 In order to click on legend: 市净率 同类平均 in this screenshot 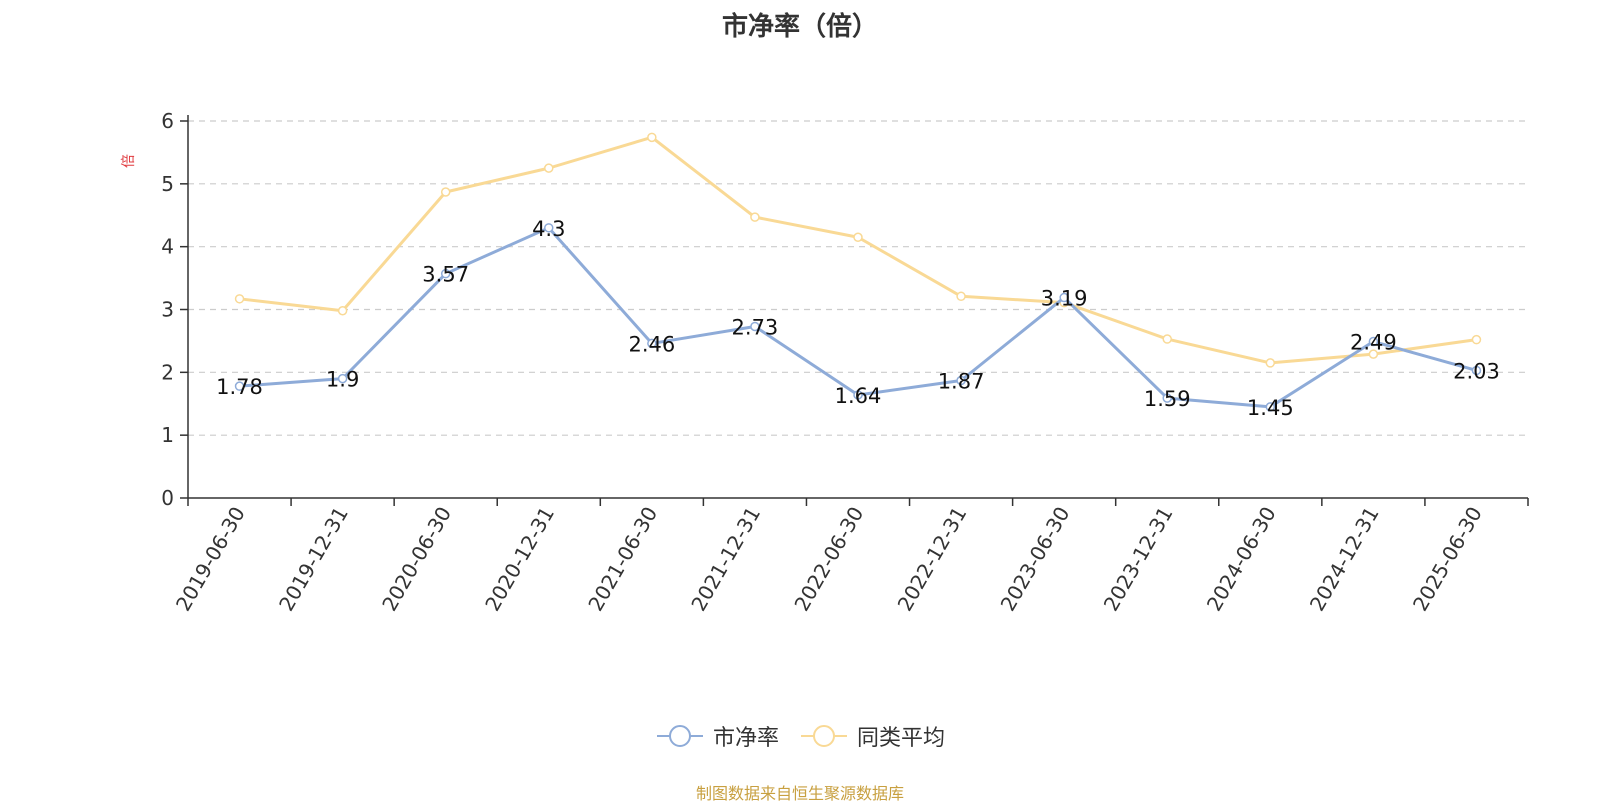, I will do `click(800, 737)`.